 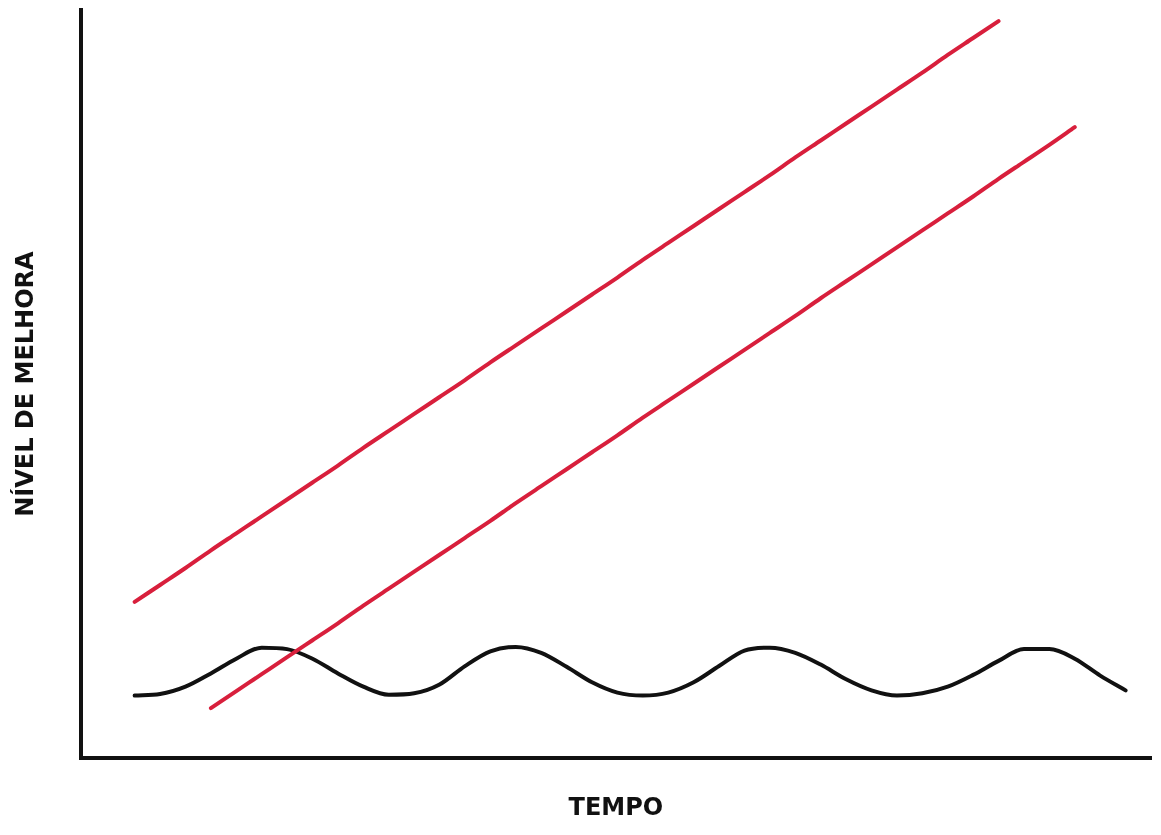 I want to click on y-axis-title: NÍVEL DE MELHORA, so click(x=24, y=383).